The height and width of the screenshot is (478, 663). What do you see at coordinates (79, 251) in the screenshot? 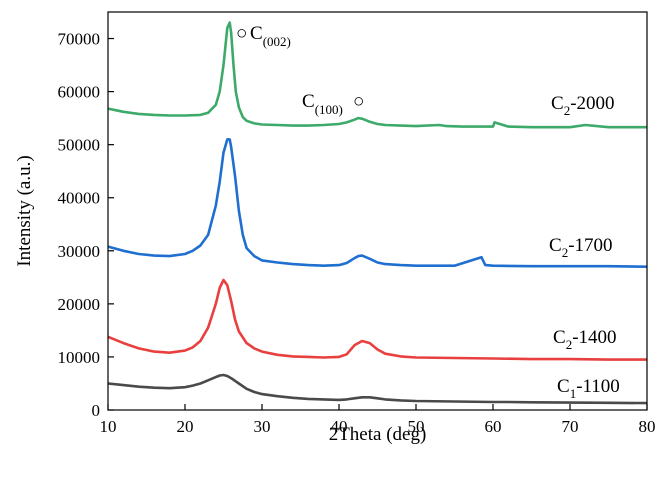
I see `y-tick-label: 30000` at bounding box center [79, 251].